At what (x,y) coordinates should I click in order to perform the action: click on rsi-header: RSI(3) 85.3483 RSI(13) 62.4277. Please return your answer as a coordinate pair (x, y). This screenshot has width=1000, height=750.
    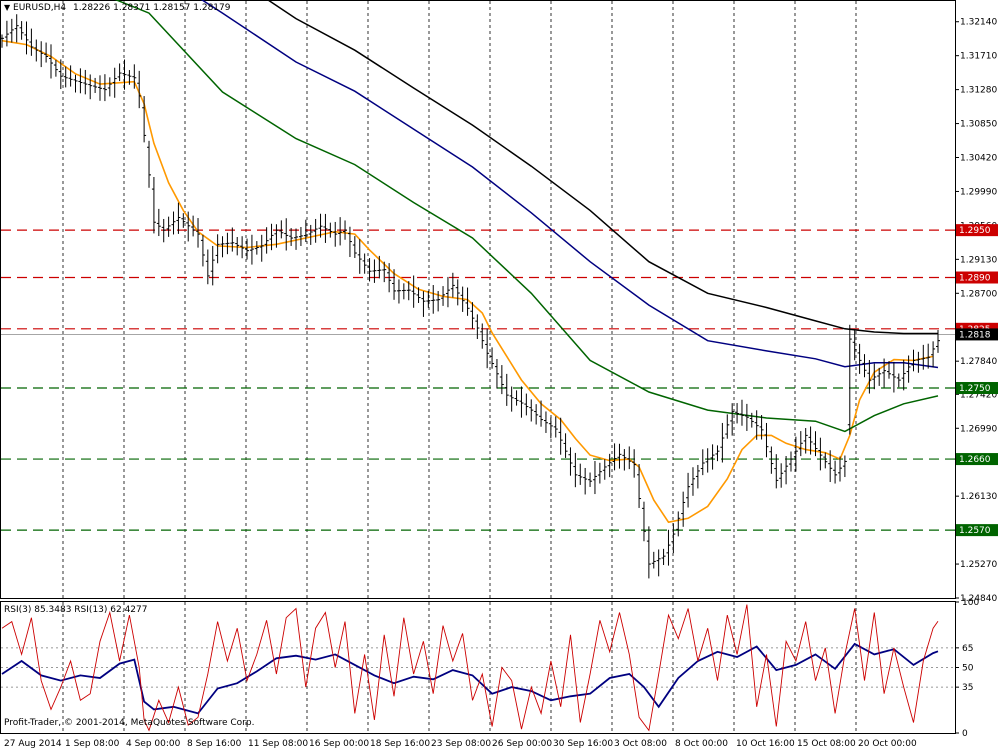
    Looking at the image, I should click on (76, 610).